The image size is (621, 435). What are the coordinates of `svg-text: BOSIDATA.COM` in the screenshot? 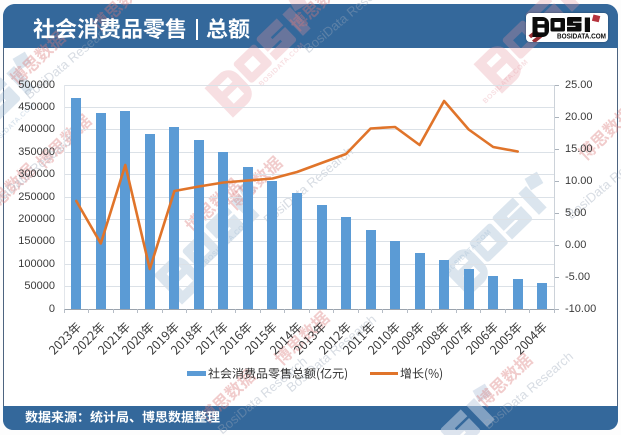 It's located at (581, 37).